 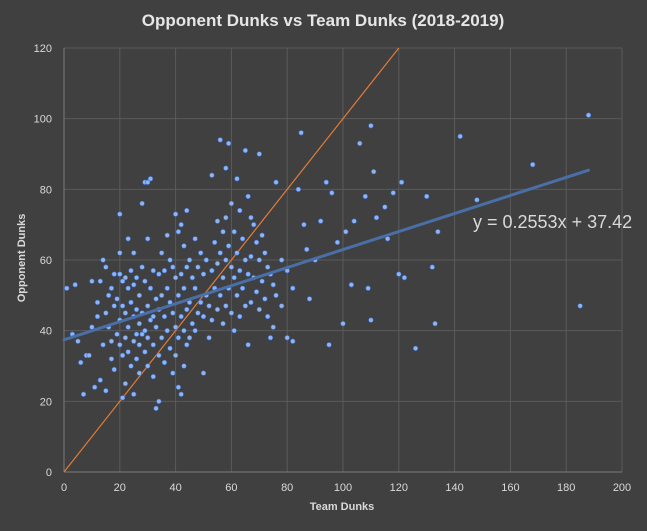 What do you see at coordinates (346, 488) in the screenshot?
I see `x-tick-labels: 0 20 40 60 80 100 120 140 160 180 200` at bounding box center [346, 488].